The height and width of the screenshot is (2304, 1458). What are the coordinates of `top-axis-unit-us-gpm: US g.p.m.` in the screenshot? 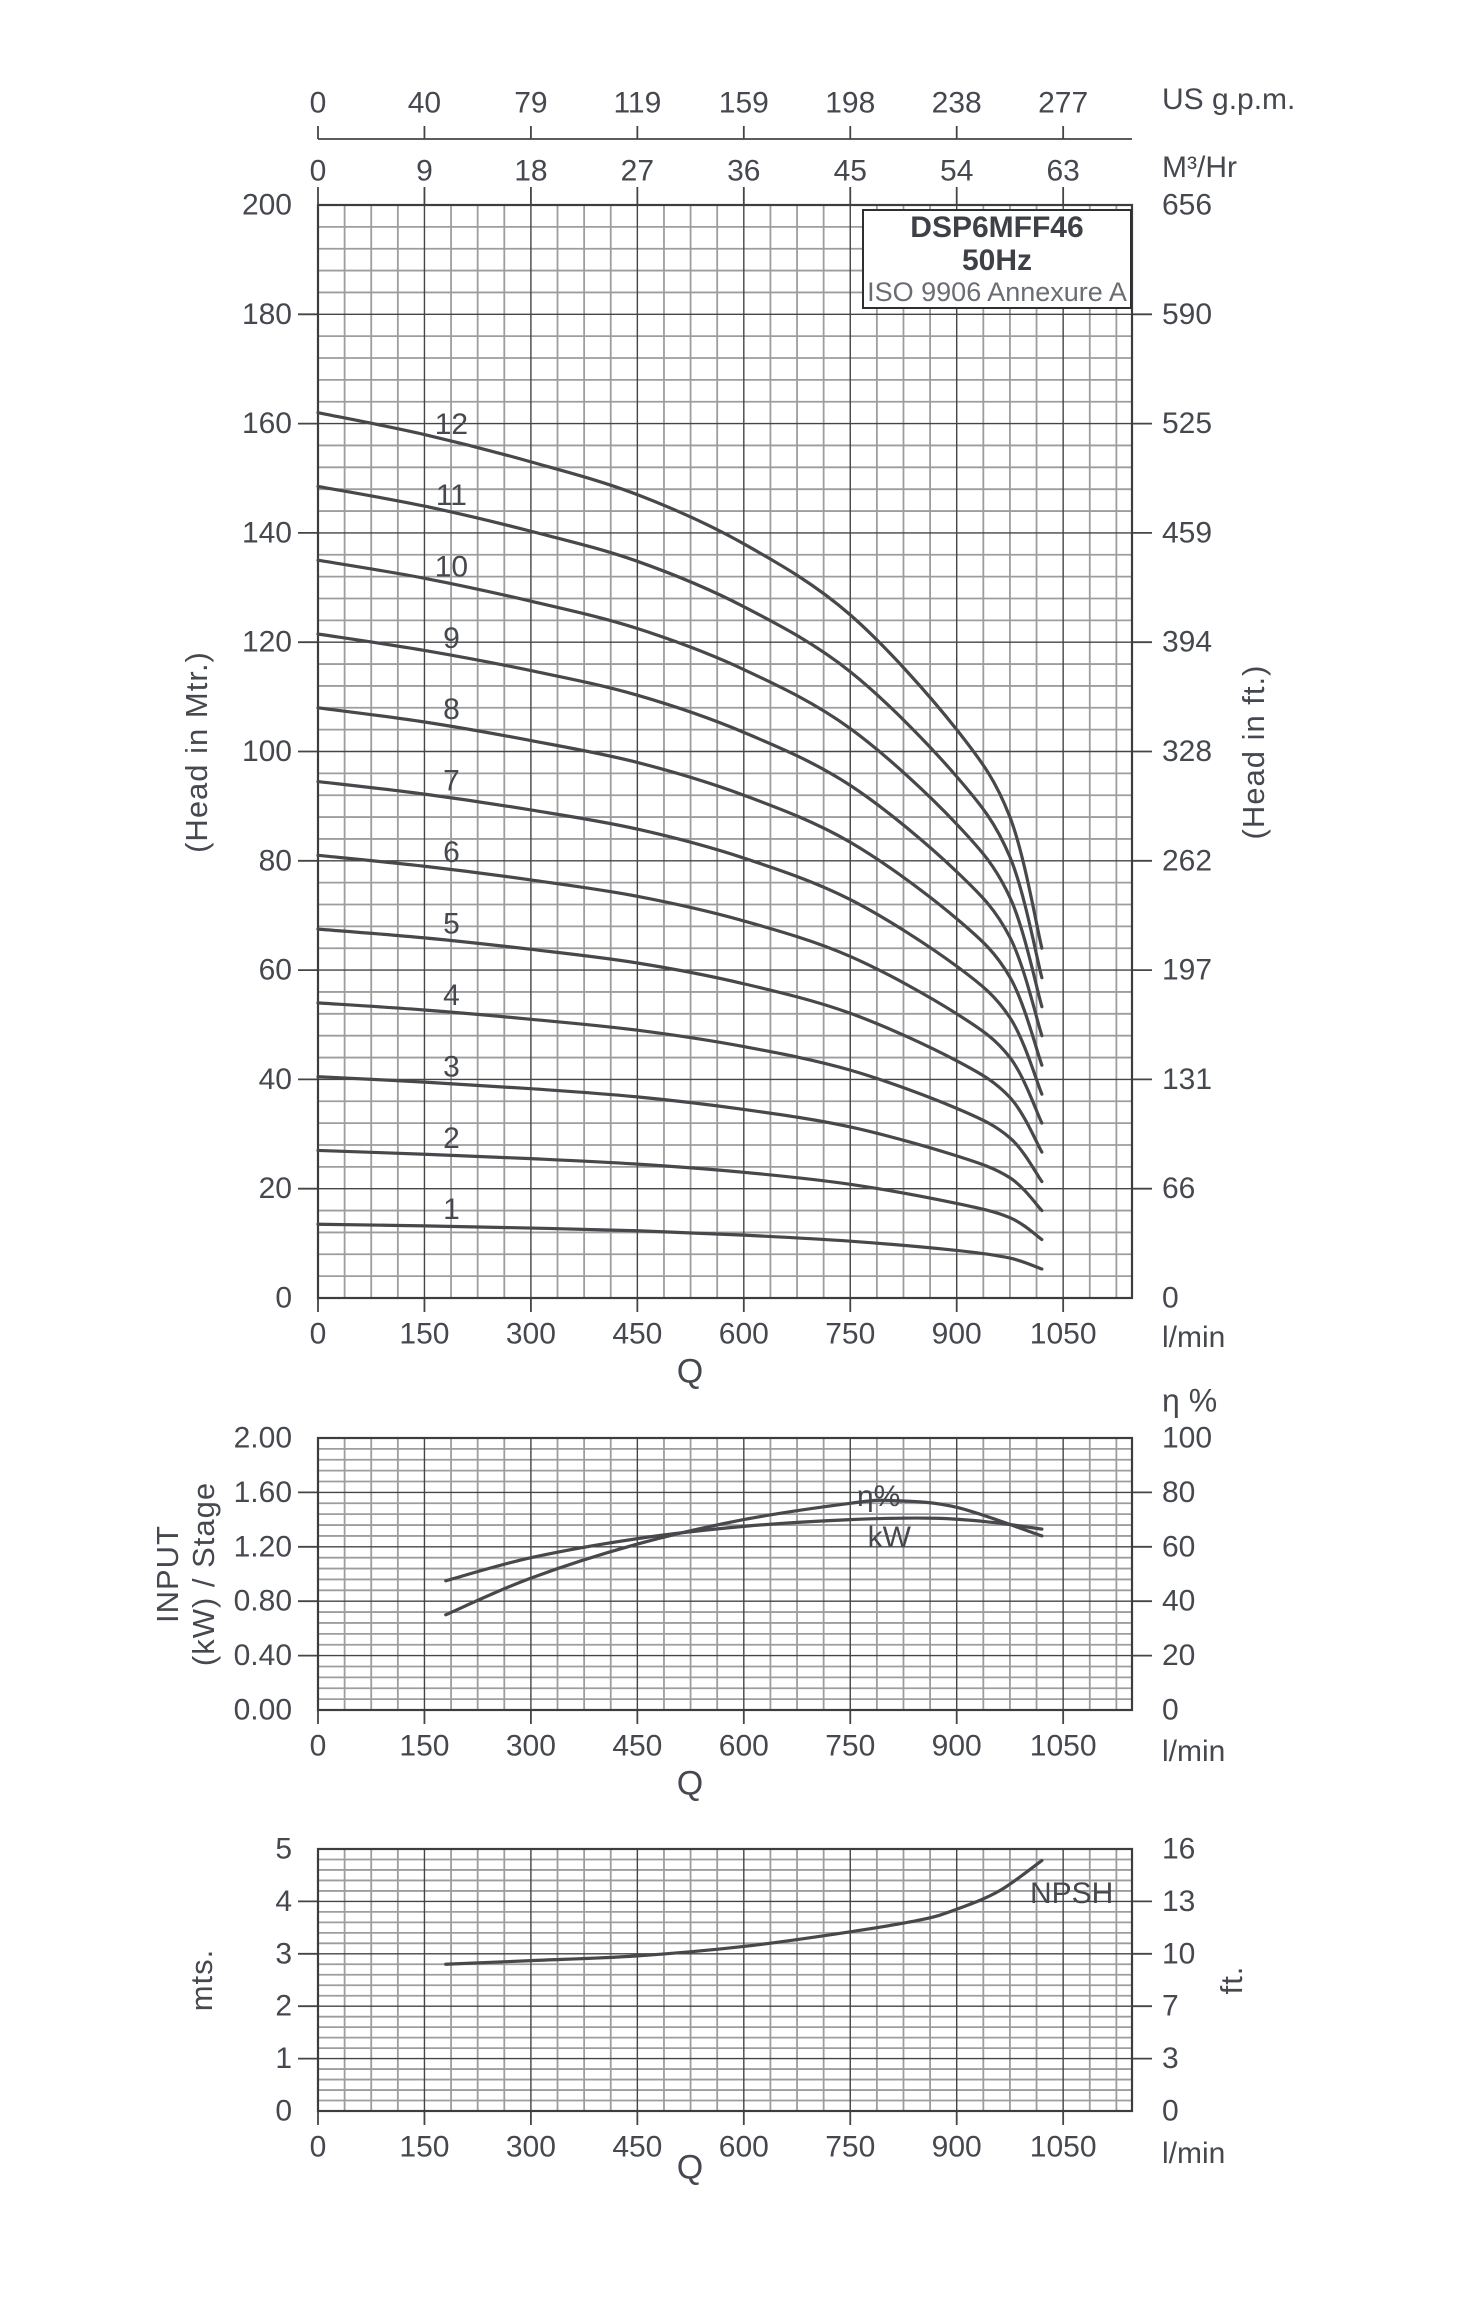 It's located at (1229, 99).